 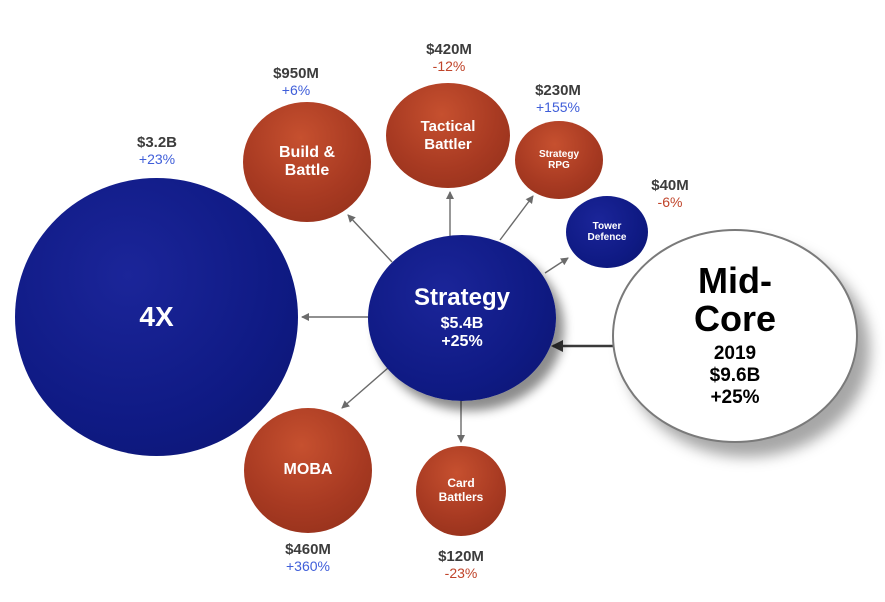 I want to click on bubble-card-battlers: Card Battlers, so click(x=461, y=491).